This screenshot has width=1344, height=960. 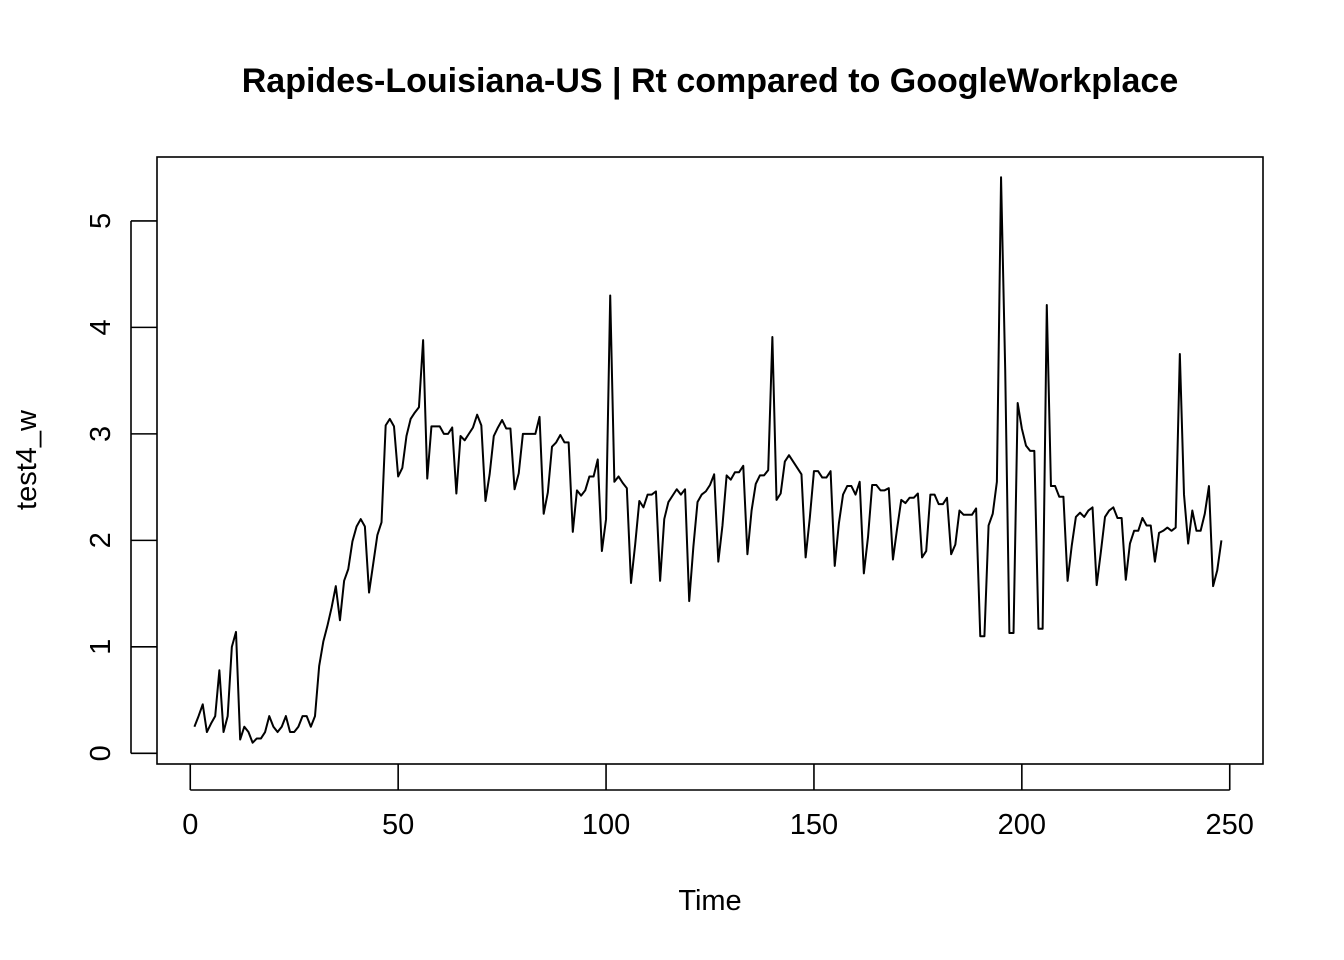 What do you see at coordinates (398, 825) in the screenshot?
I see `x-tick-label-1: 50` at bounding box center [398, 825].